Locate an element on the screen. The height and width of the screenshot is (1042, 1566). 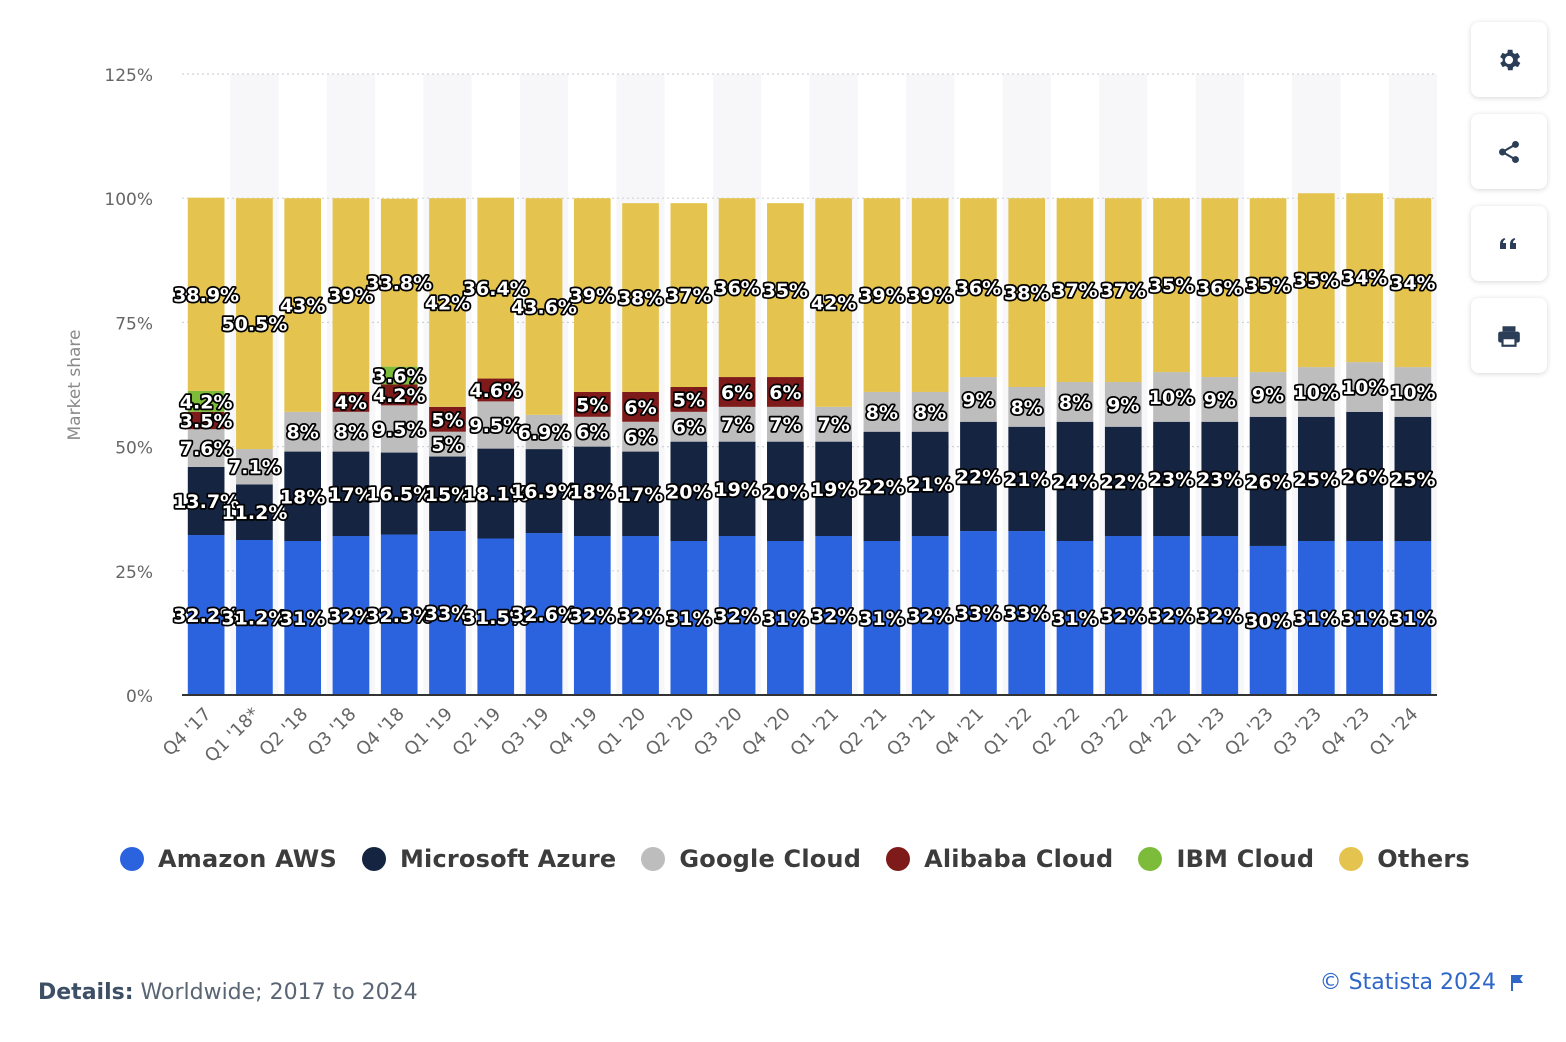
data-label: 9.5% is located at coordinates (495, 426).